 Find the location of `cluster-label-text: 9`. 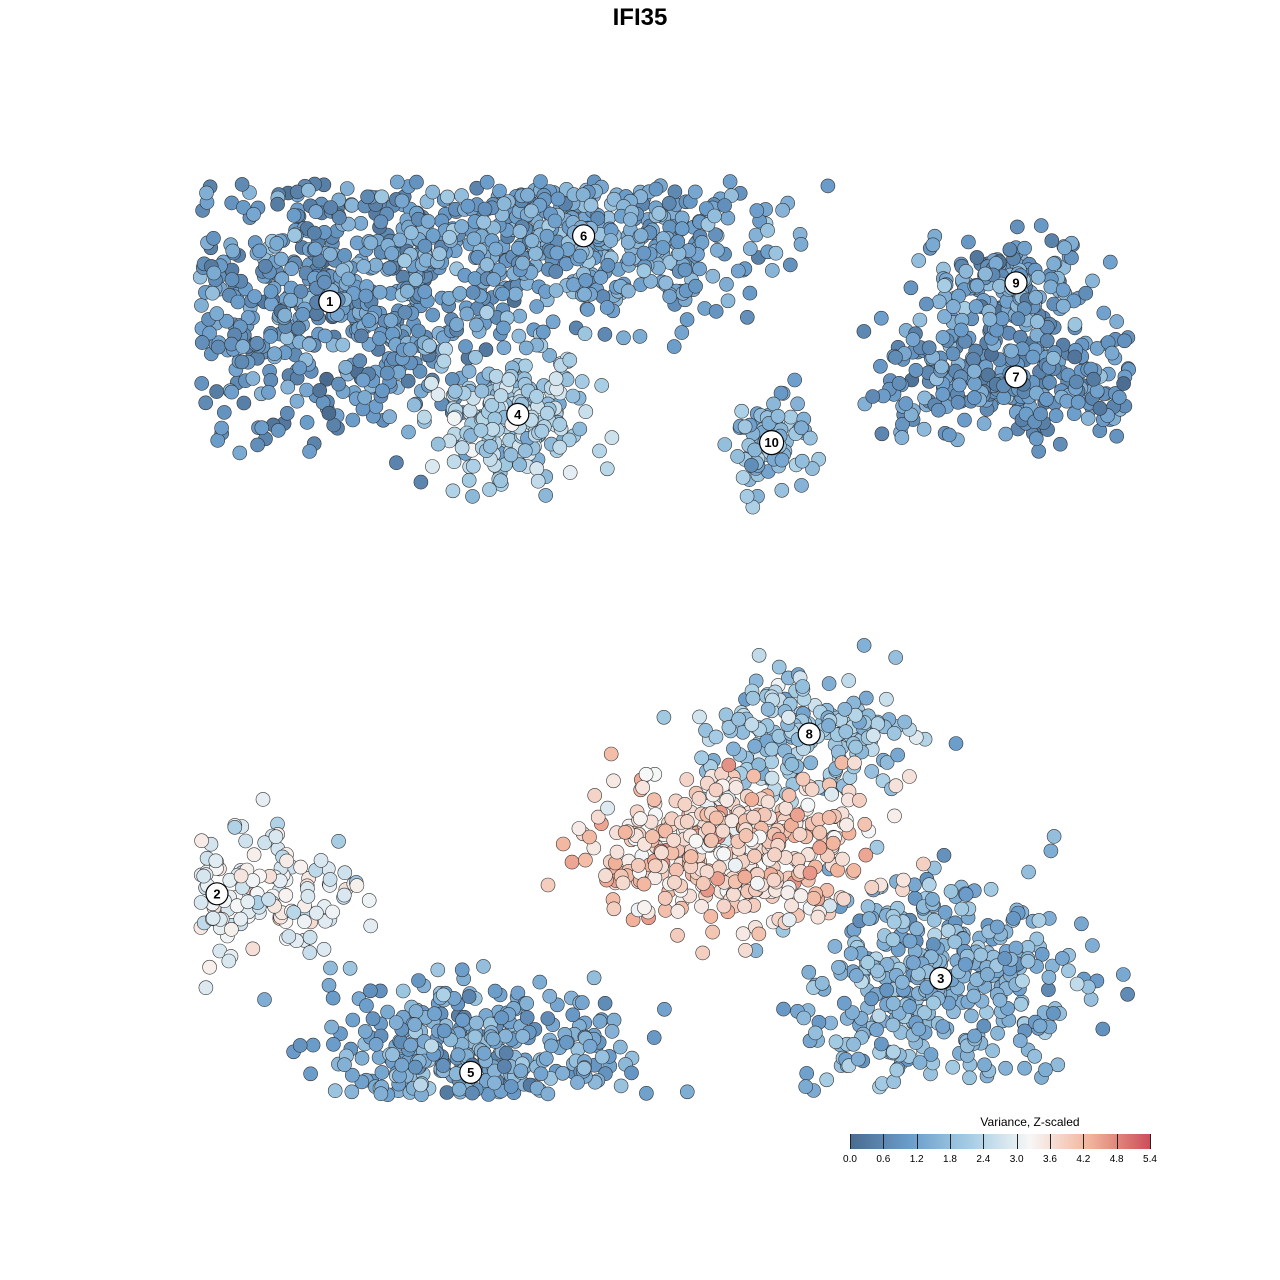

cluster-label-text: 9 is located at coordinates (1015, 282).